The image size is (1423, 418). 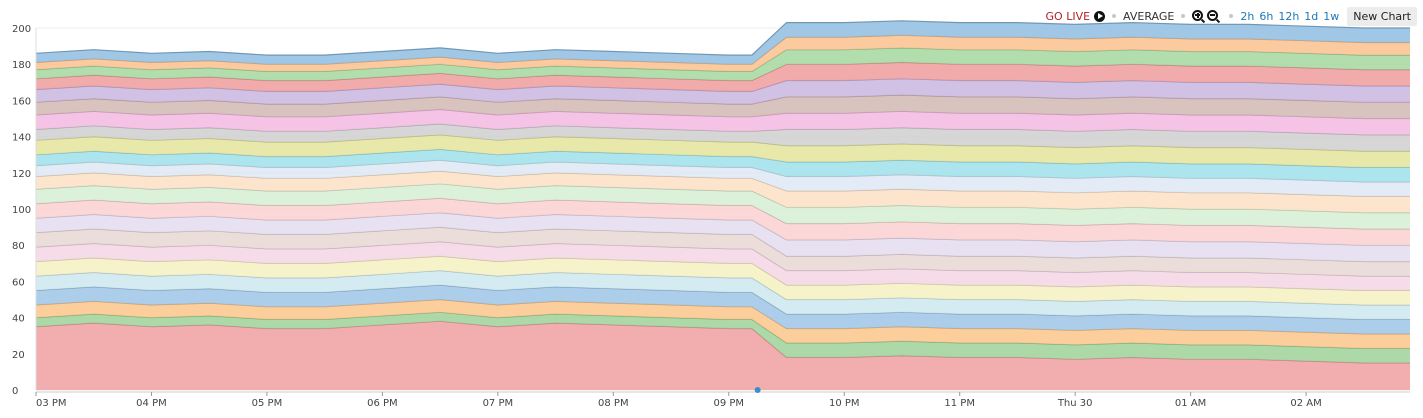 What do you see at coordinates (1100, 16) in the screenshot?
I see `play-icon` at bounding box center [1100, 16].